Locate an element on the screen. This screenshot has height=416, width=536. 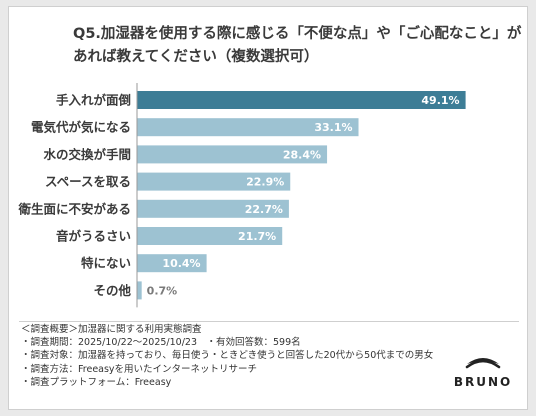
category-label: スペースを取る is located at coordinates (88, 181).